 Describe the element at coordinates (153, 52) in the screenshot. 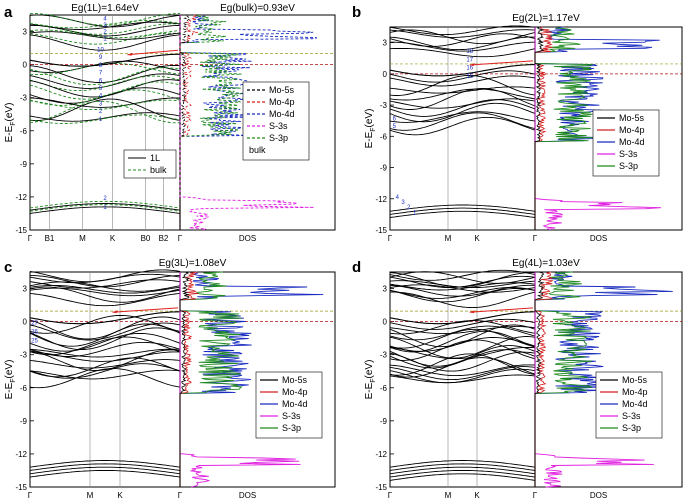

I see `band-gap-arrow` at that location.